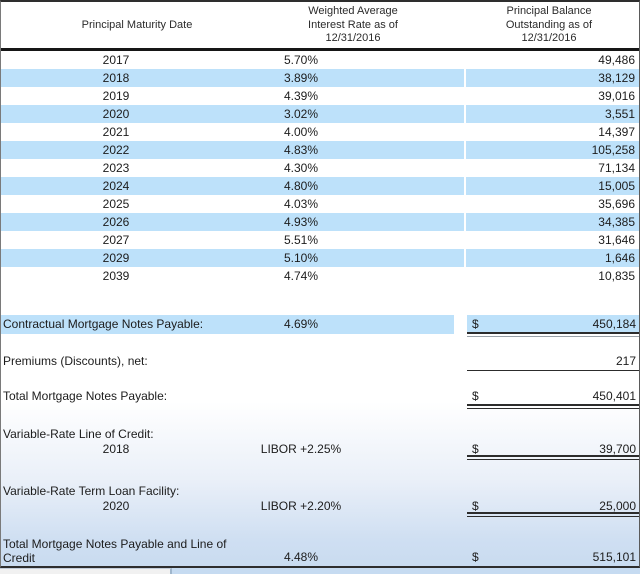 The height and width of the screenshot is (574, 640). Describe the element at coordinates (232, 222) in the screenshot. I see `maturity-row-left-cell: 2026 4.93%` at that location.